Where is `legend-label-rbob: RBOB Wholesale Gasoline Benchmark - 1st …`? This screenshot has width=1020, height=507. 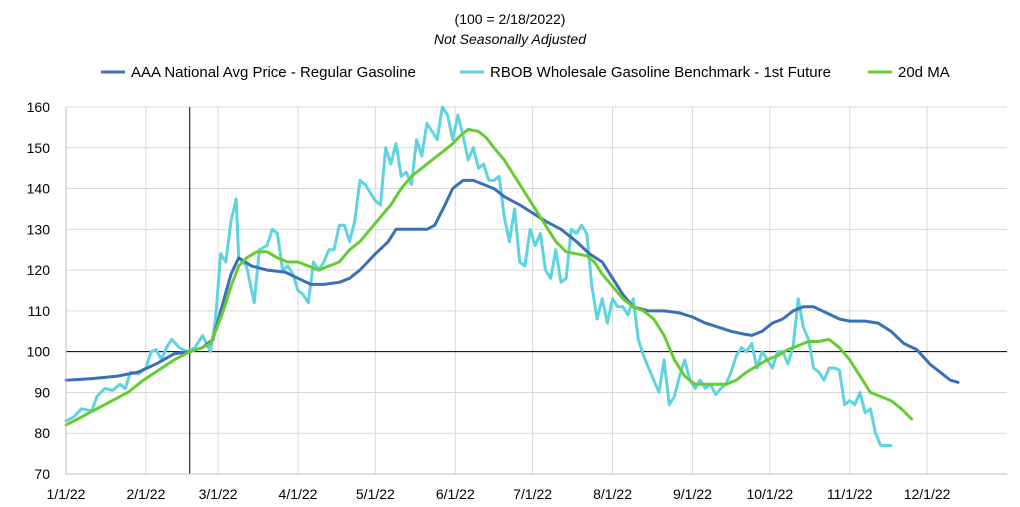 legend-label-rbob: RBOB Wholesale Gasoline Benchmark - 1st … is located at coordinates (660, 72).